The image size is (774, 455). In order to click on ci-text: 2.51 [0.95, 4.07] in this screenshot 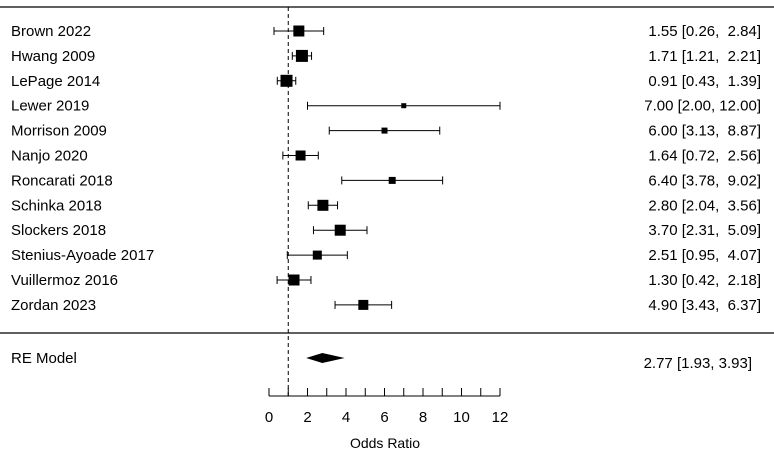, I will do `click(704, 255)`.